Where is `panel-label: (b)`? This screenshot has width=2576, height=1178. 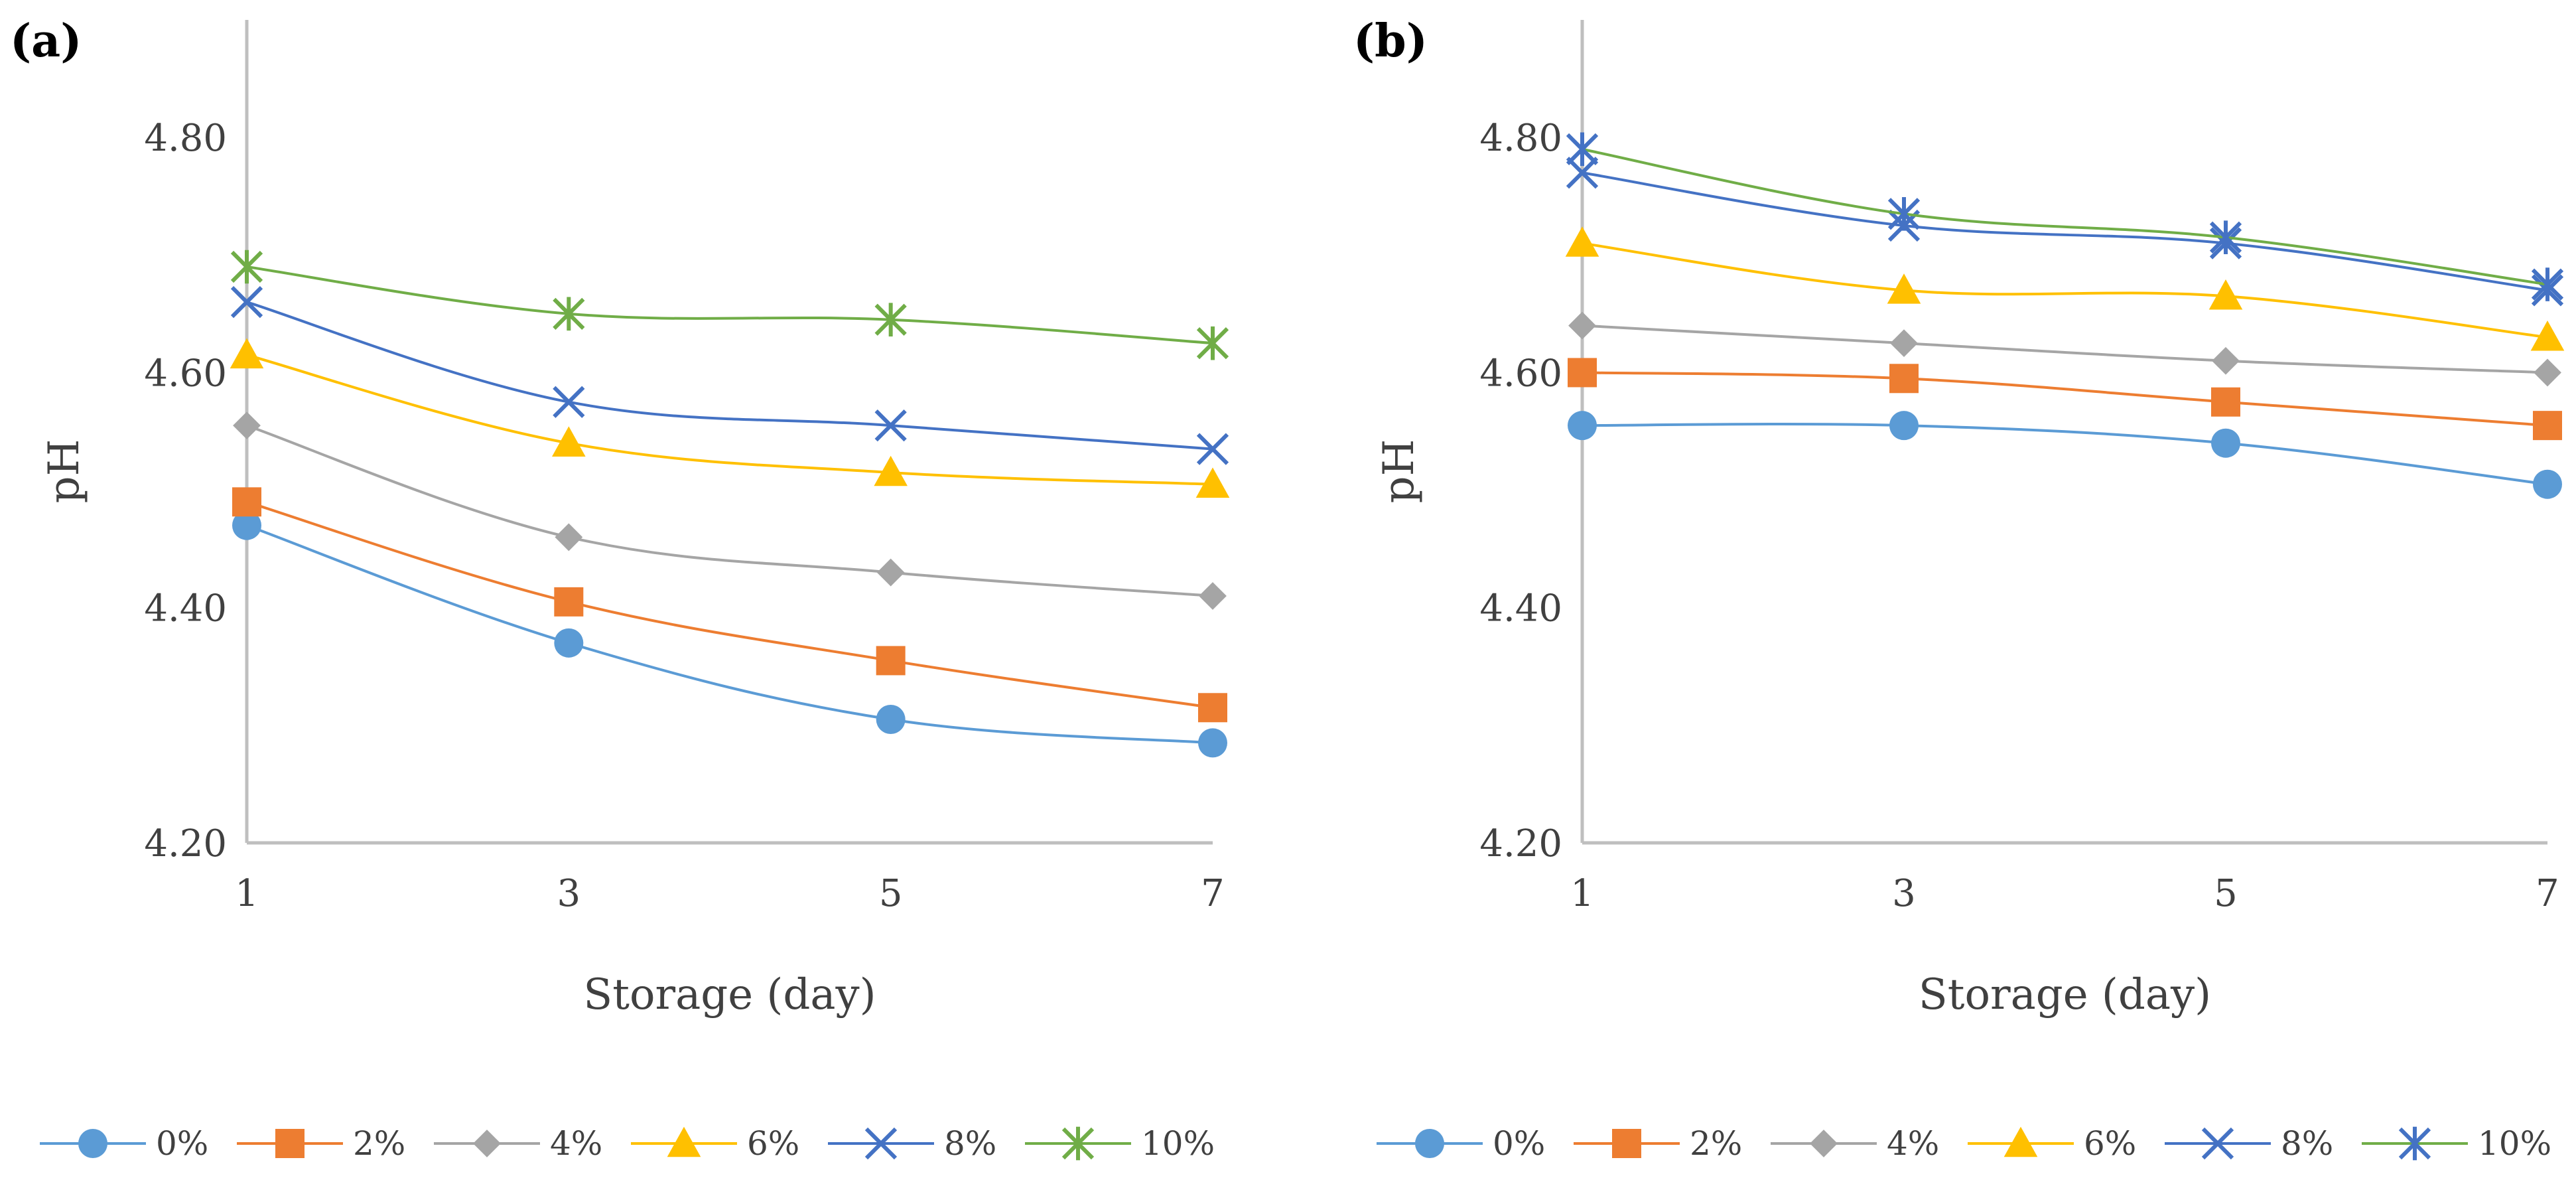 panel-label: (b) is located at coordinates (1391, 41).